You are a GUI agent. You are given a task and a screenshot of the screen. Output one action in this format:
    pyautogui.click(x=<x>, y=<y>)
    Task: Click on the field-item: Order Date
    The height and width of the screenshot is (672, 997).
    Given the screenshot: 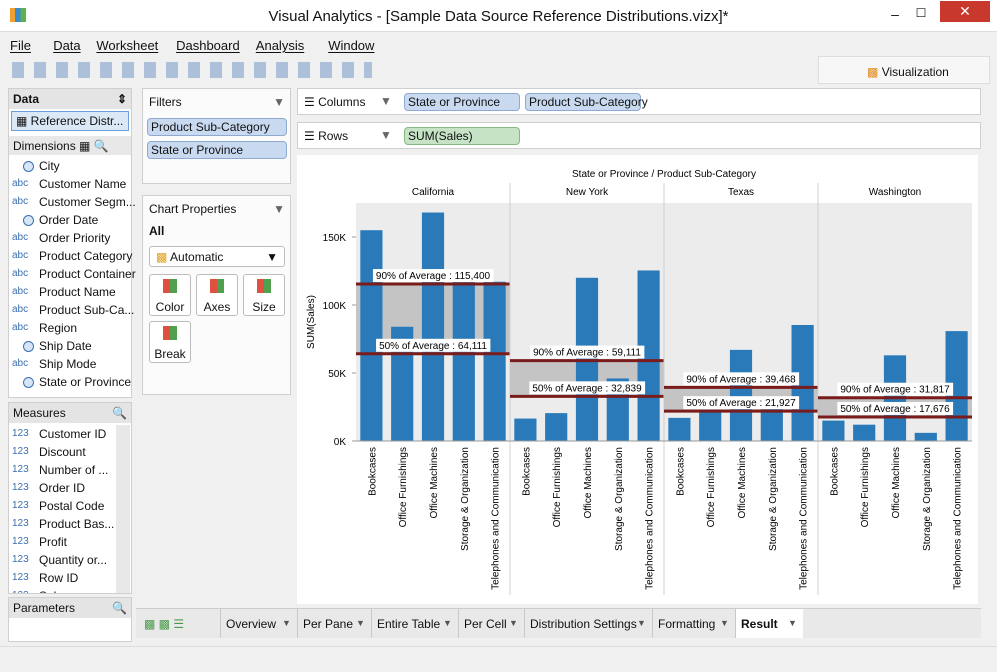 What is the action you would take?
    pyautogui.click(x=70, y=220)
    